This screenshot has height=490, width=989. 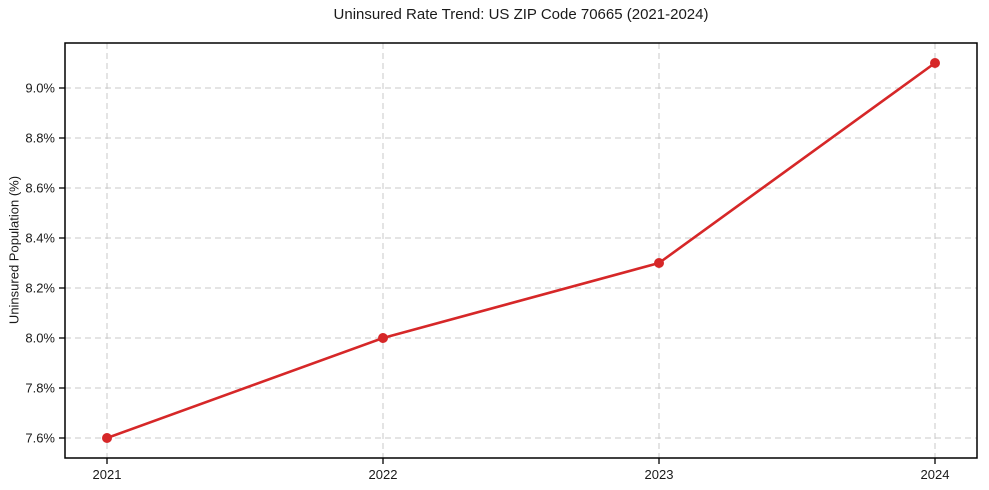 What do you see at coordinates (40, 288) in the screenshot?
I see `y-tick-label: 8.2%` at bounding box center [40, 288].